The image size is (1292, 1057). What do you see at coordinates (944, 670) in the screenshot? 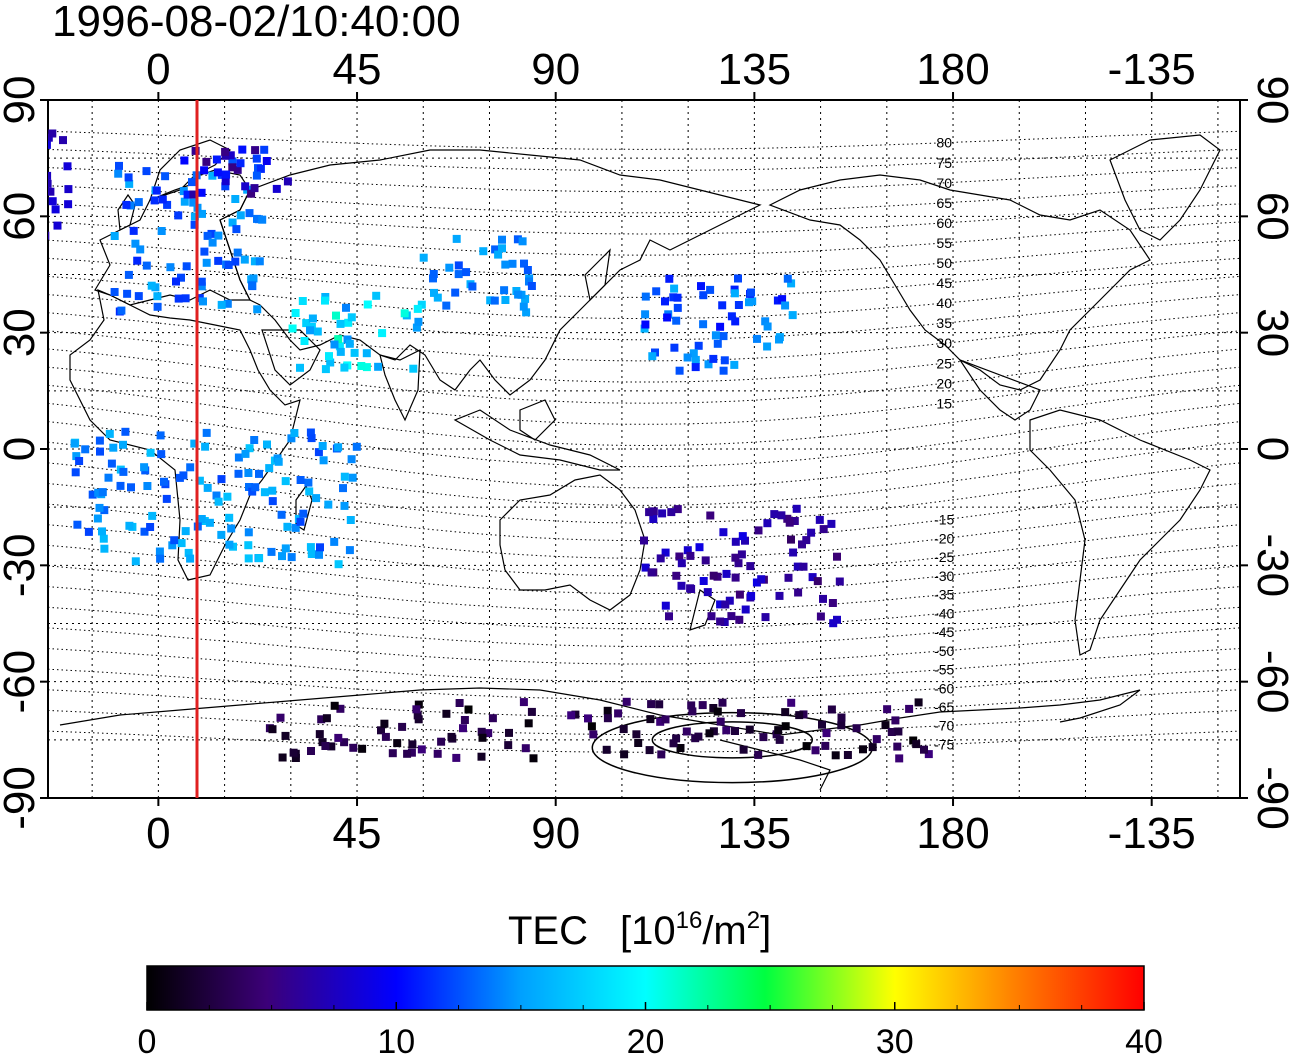
I see `contour-label: -55` at bounding box center [944, 670].